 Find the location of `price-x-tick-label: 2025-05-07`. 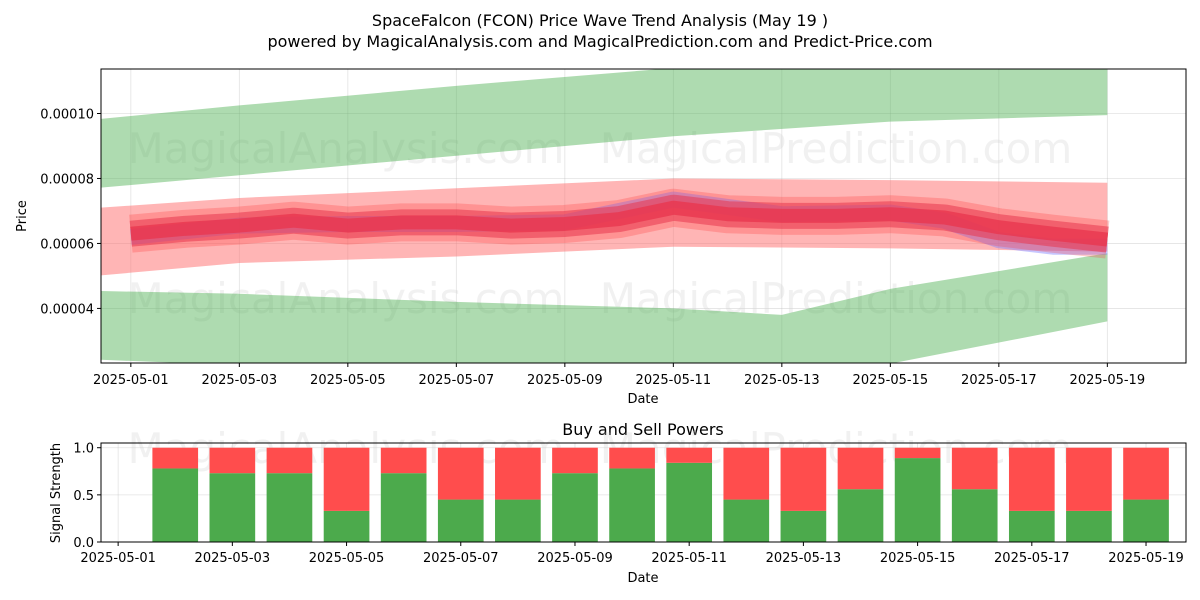

price-x-tick-label: 2025-05-07 is located at coordinates (457, 380).